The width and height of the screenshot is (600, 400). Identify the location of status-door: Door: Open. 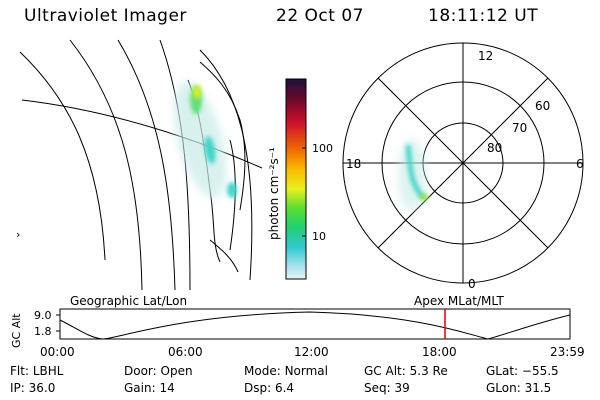
(158, 371).